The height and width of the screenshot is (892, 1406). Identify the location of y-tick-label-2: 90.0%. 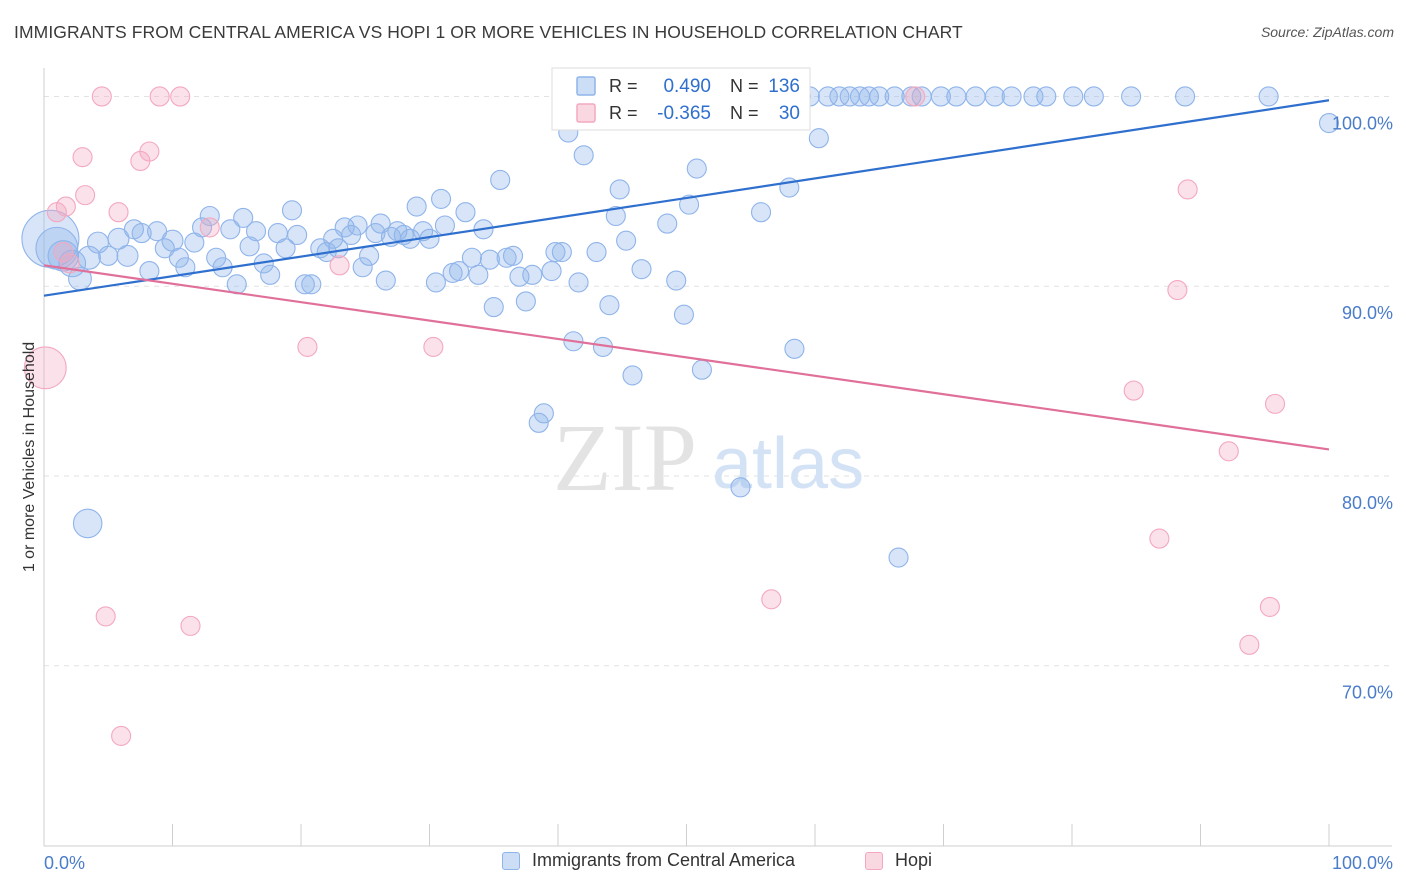
(1367, 313).